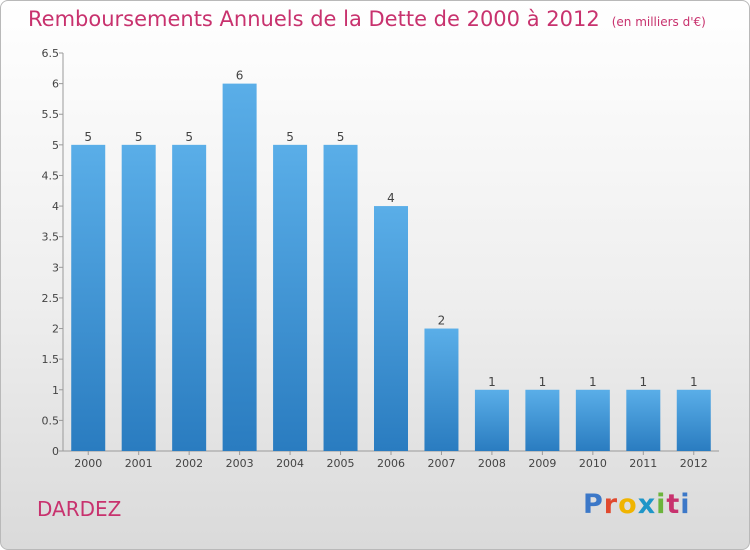 This screenshot has width=750, height=550. What do you see at coordinates (51, 175) in the screenshot?
I see `y-tick-label: 4.5` at bounding box center [51, 175].